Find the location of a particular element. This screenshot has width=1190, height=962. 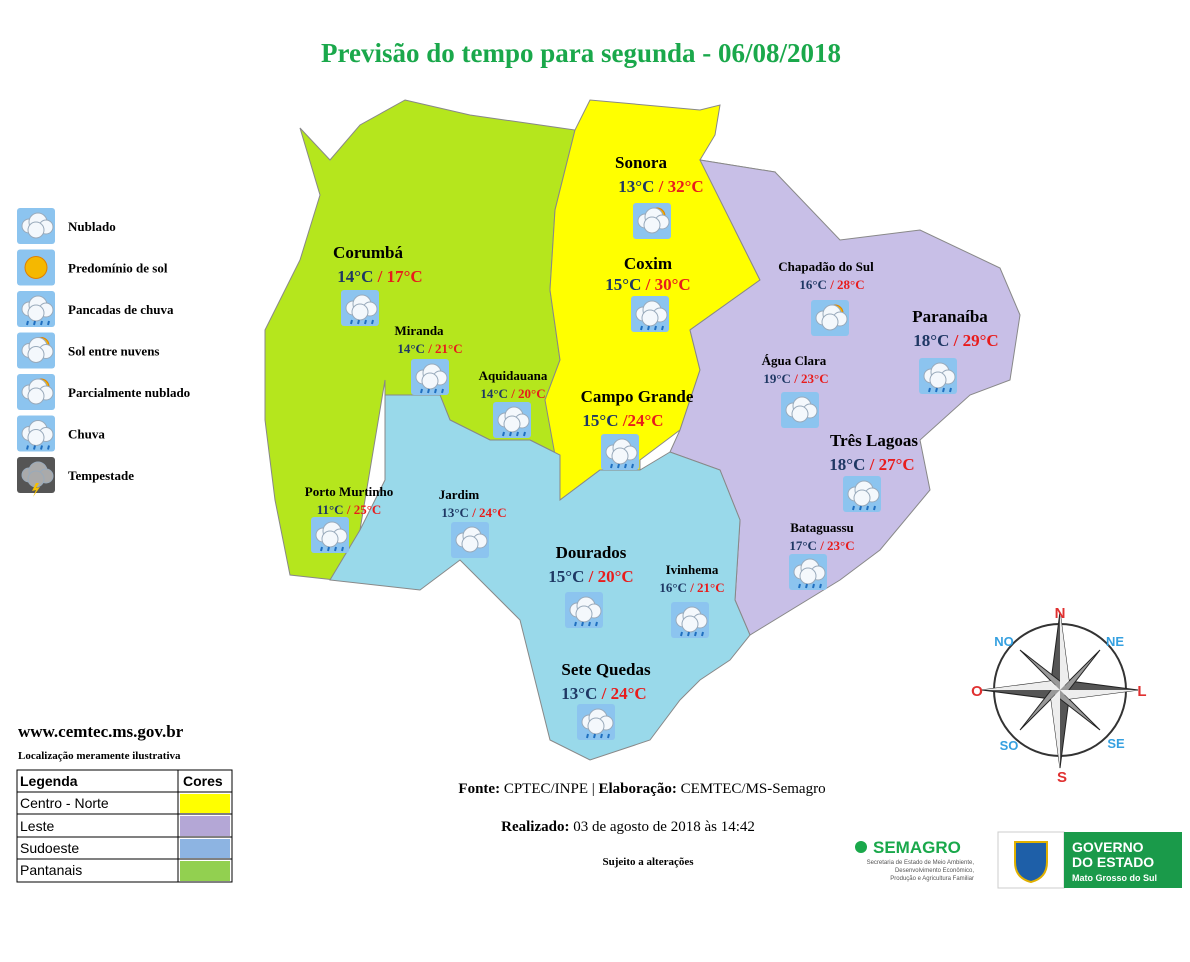

compass-label: O is located at coordinates (977, 691).